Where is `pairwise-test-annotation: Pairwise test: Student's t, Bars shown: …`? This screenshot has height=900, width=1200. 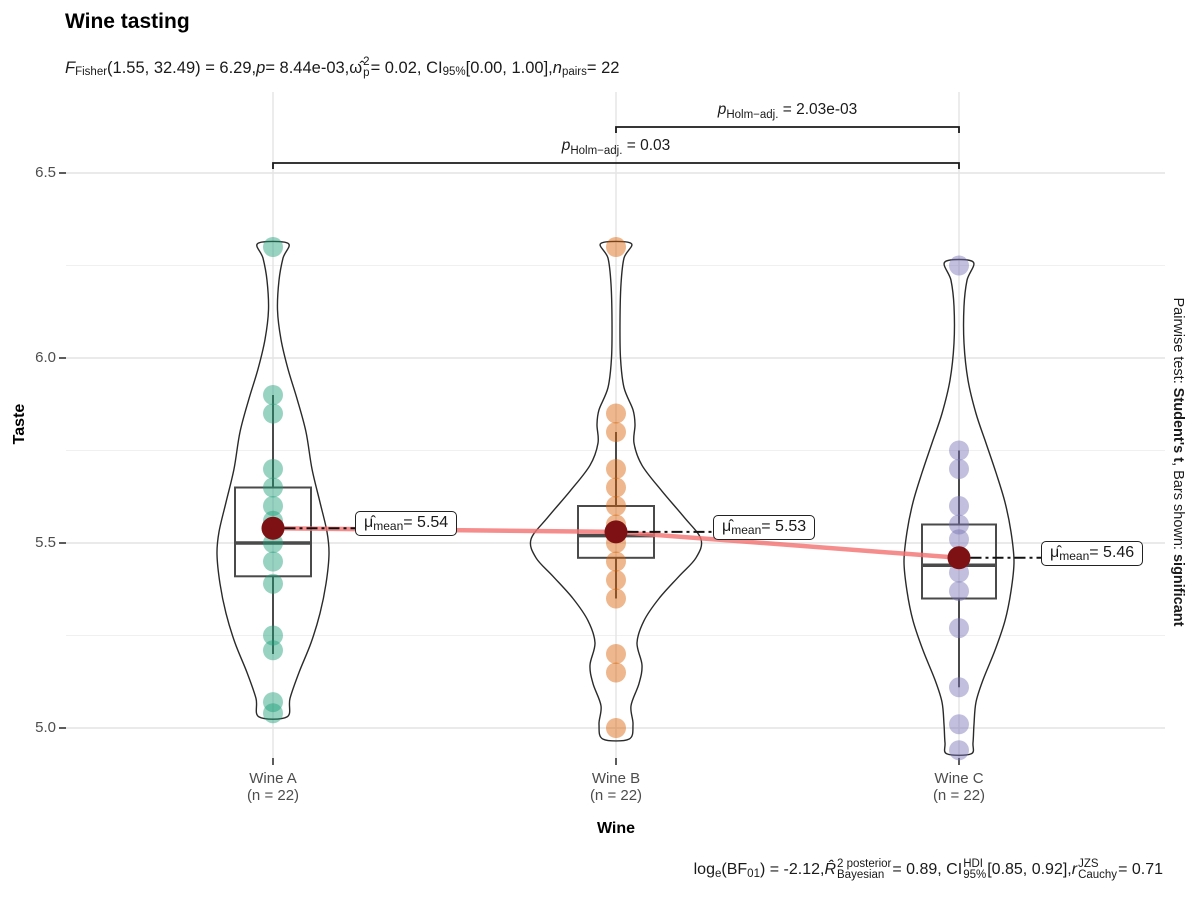
pairwise-test-annotation: Pairwise test: Student's t, Bars shown: … is located at coordinates (1178, 462).